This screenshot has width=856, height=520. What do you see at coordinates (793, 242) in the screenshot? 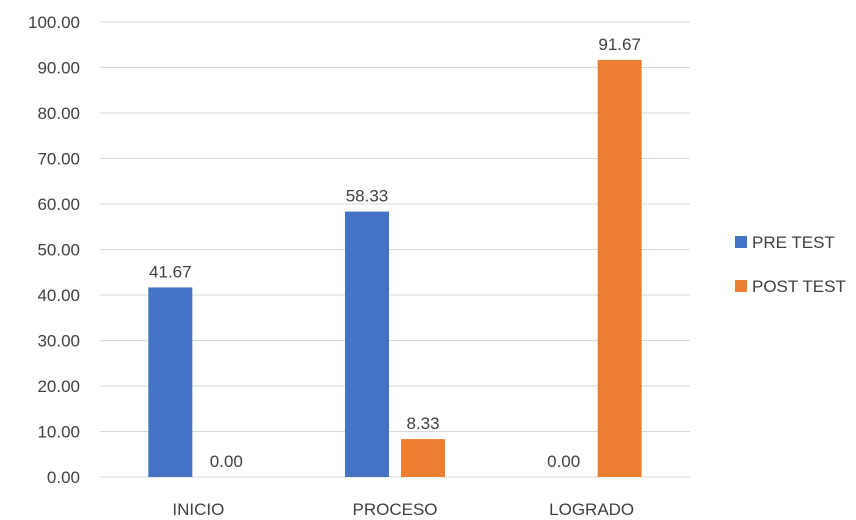
I see `legend-label: PRE TEST` at bounding box center [793, 242].